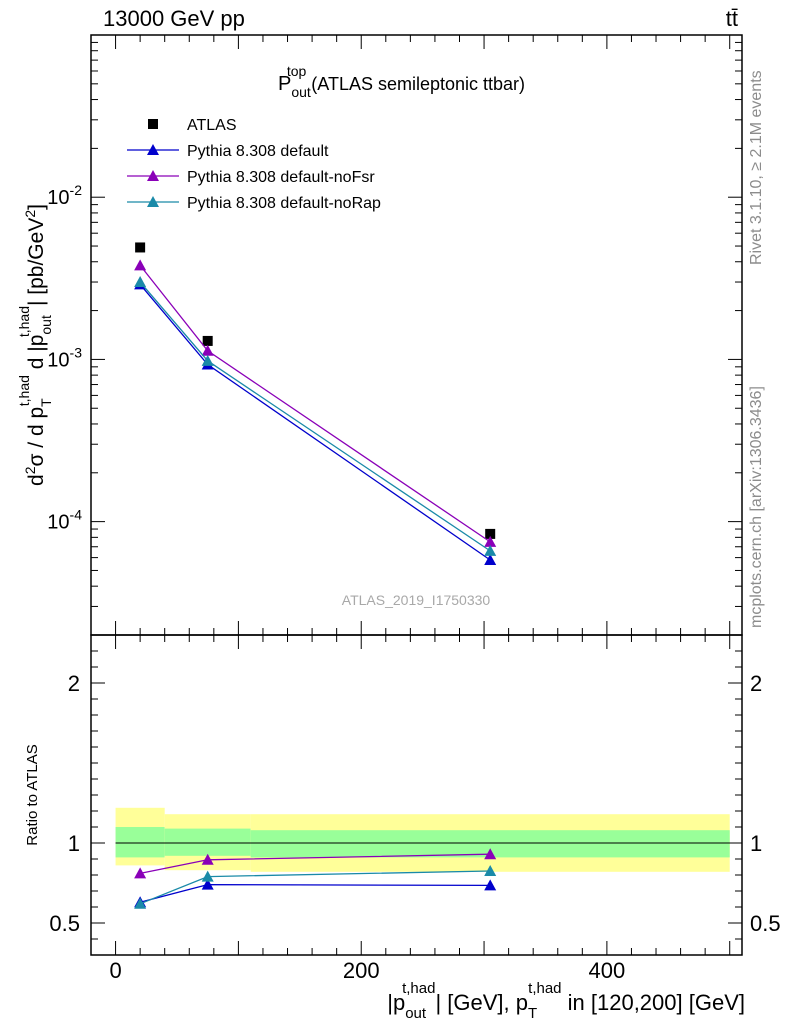  I want to click on main-y-tick-label: 10⁻³, so click(64, 357).